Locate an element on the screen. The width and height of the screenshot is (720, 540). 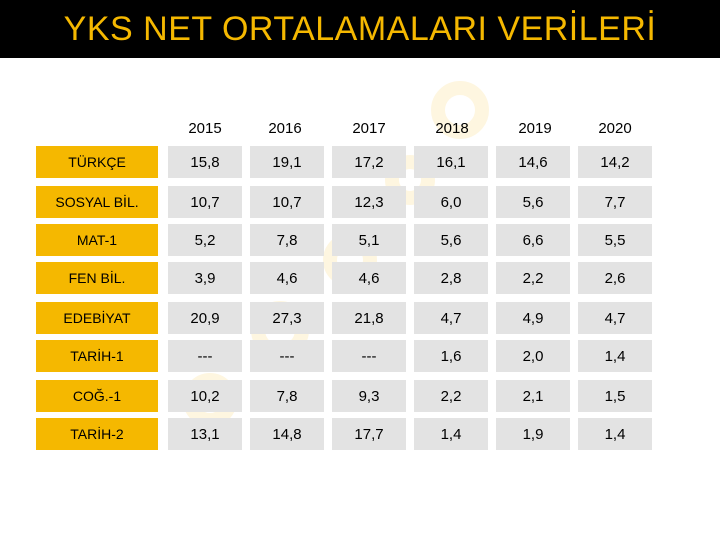
table-cell: 2,1 is located at coordinates (533, 396).